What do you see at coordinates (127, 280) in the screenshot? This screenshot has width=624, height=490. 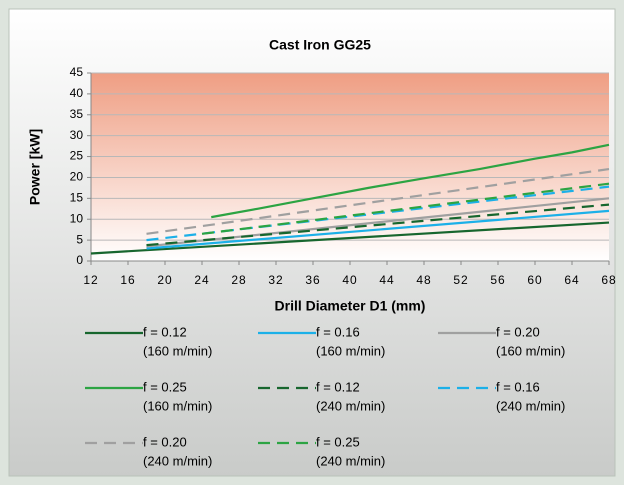 I see `x-tick-label: 16` at bounding box center [127, 280].